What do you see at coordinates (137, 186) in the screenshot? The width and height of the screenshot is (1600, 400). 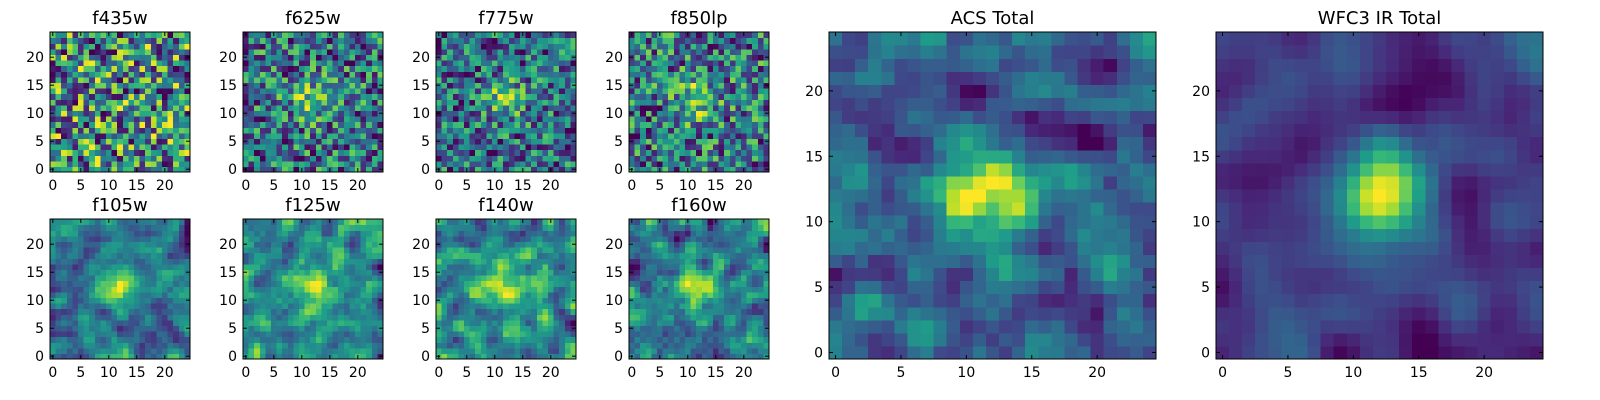 I see `x-tick-label: 15` at bounding box center [137, 186].